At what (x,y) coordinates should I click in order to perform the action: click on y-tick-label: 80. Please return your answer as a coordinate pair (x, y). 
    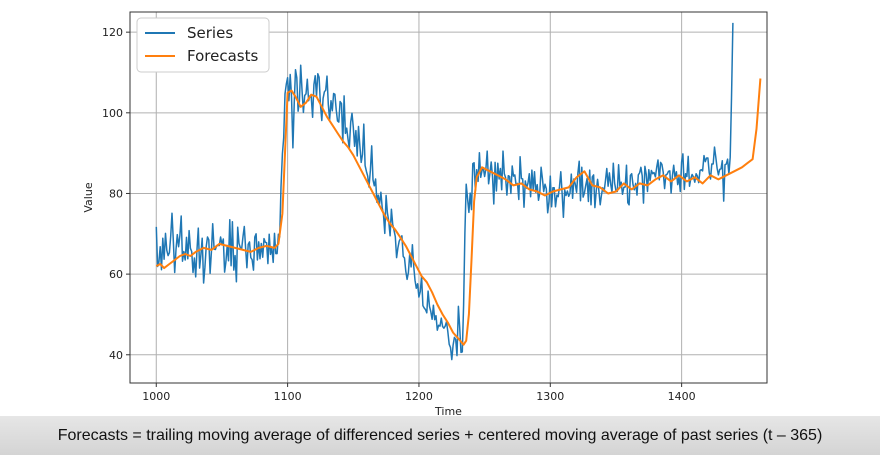
    Looking at the image, I should click on (116, 193).